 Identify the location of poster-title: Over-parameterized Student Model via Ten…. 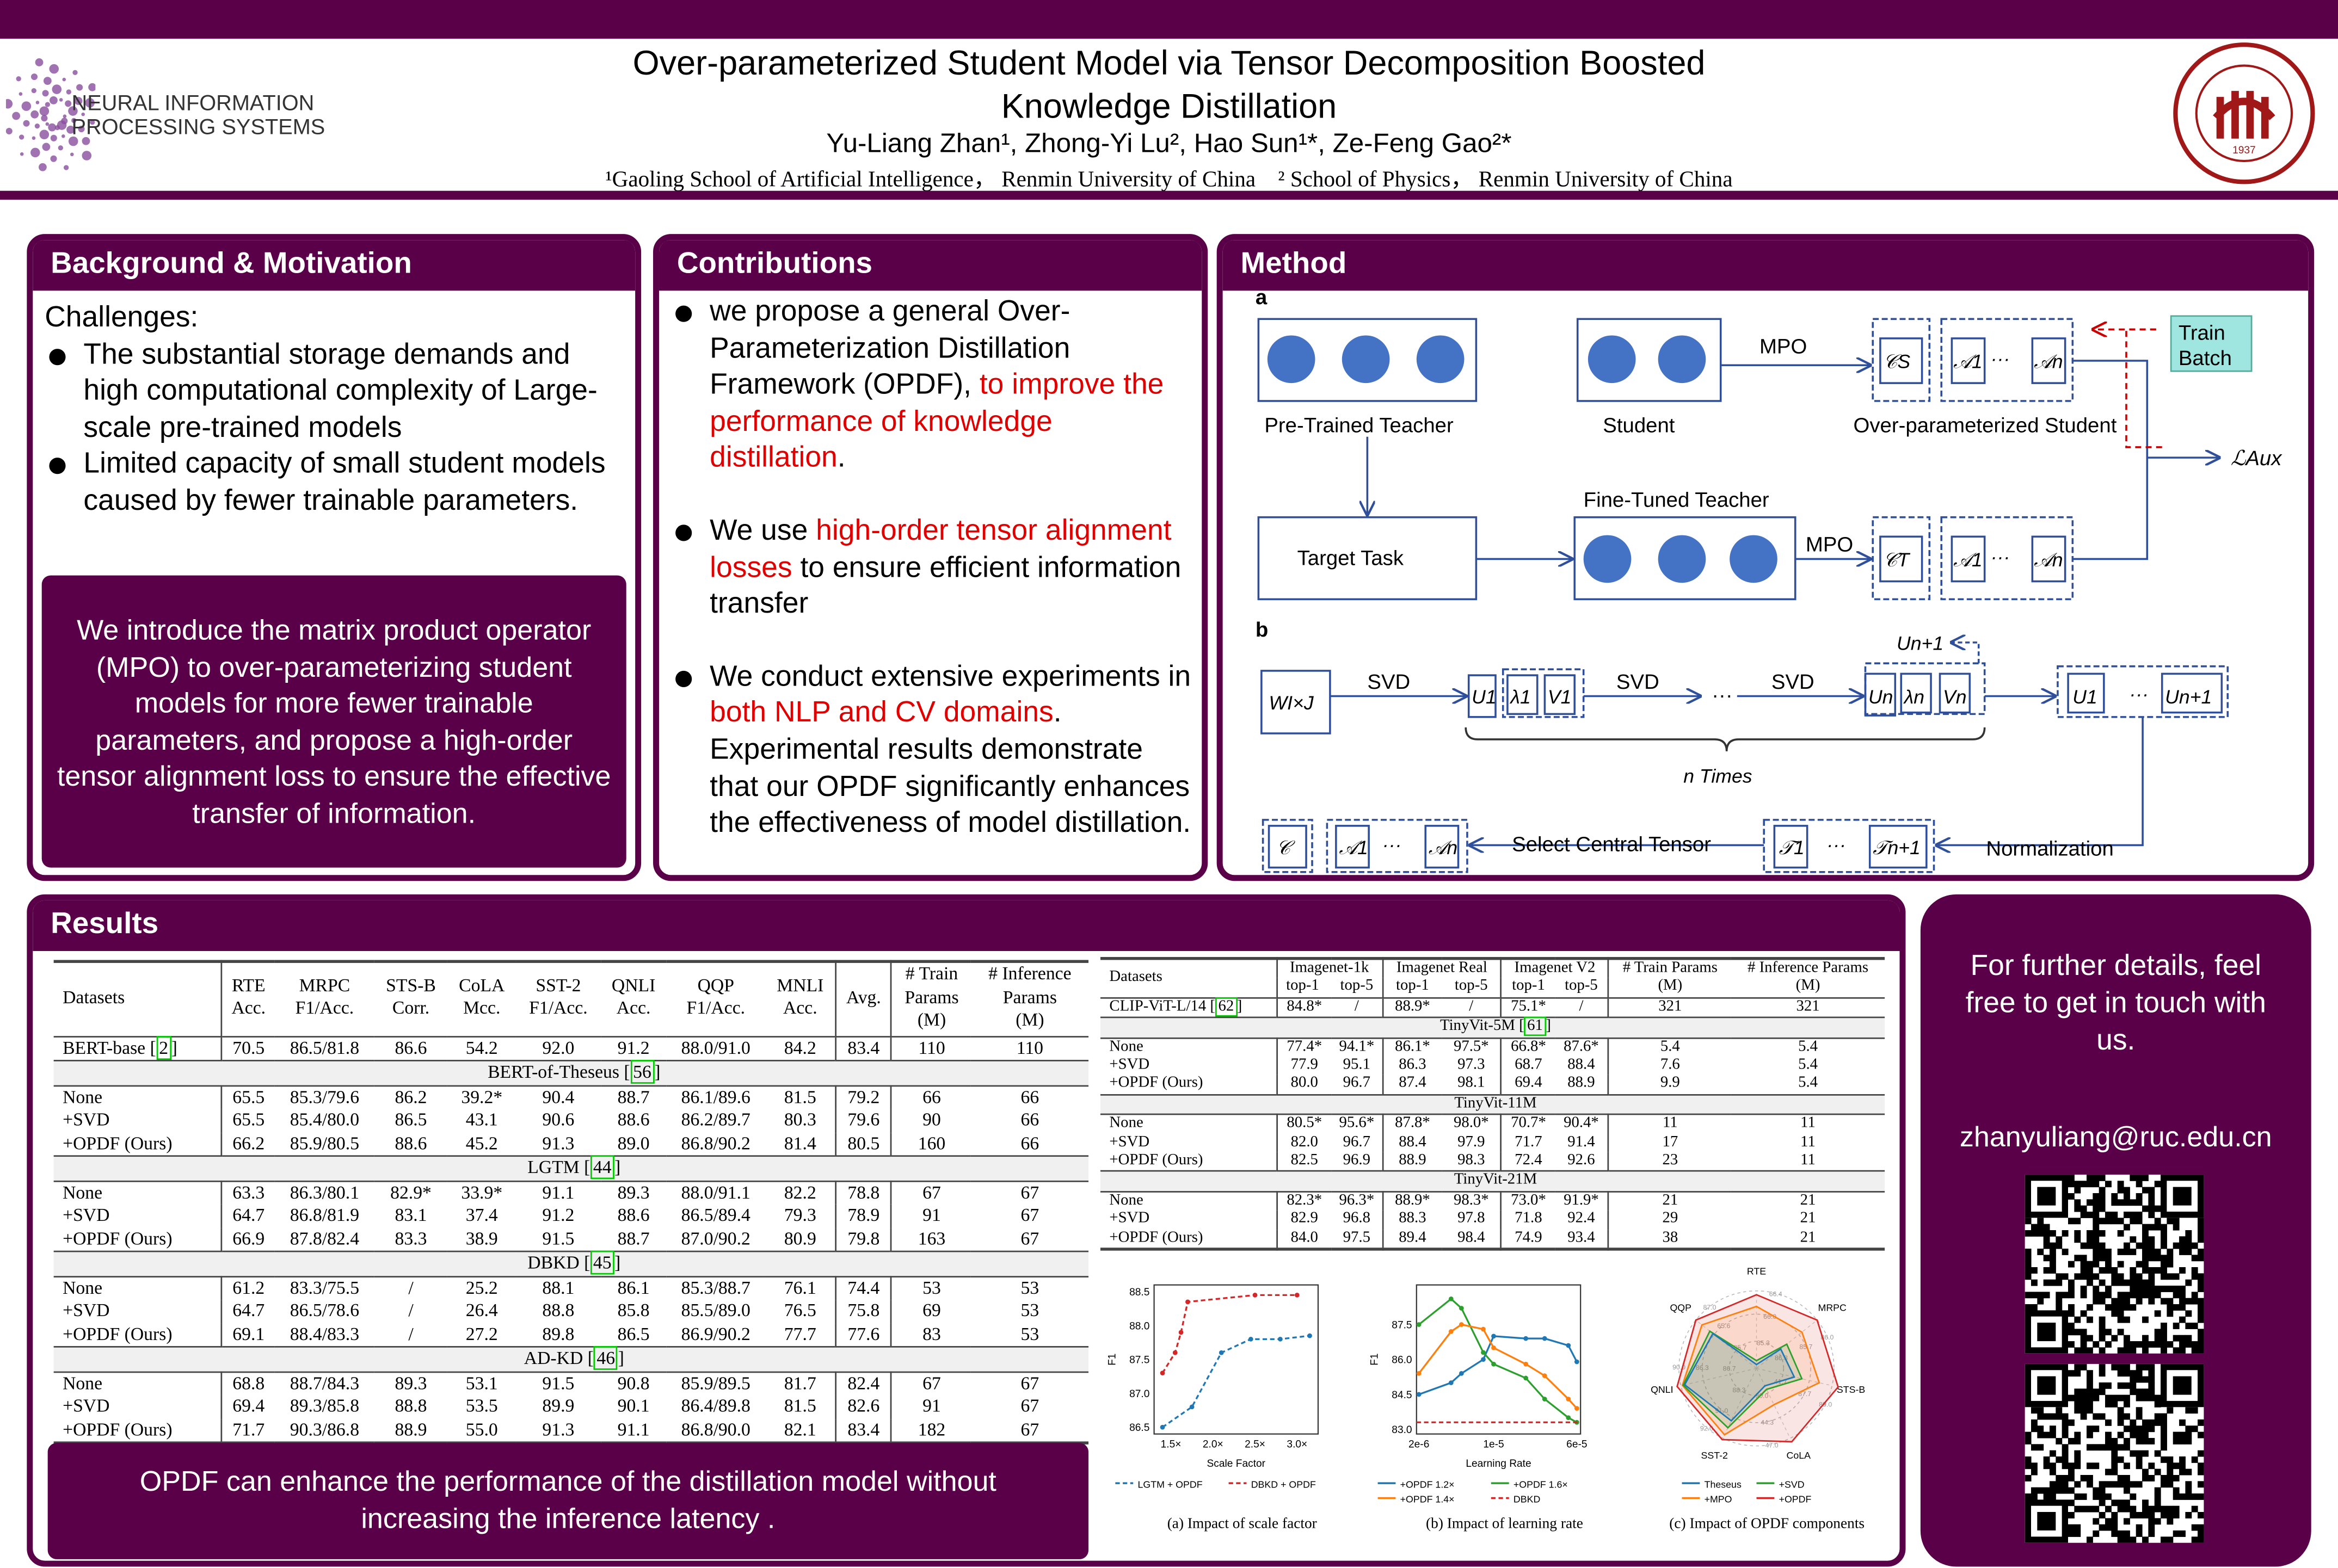
(1169, 84).